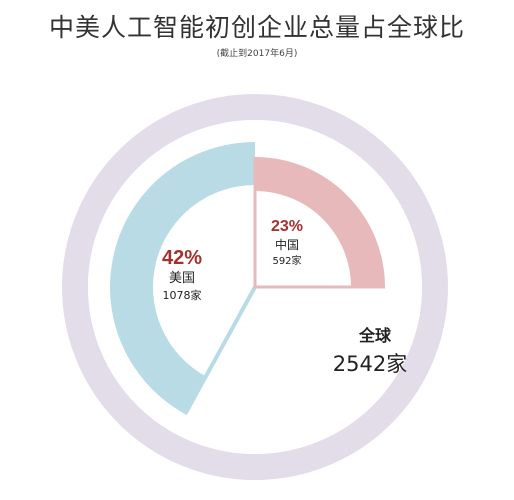 The width and height of the screenshot is (514, 500). I want to click on china-name-label: 中国, so click(287, 244).